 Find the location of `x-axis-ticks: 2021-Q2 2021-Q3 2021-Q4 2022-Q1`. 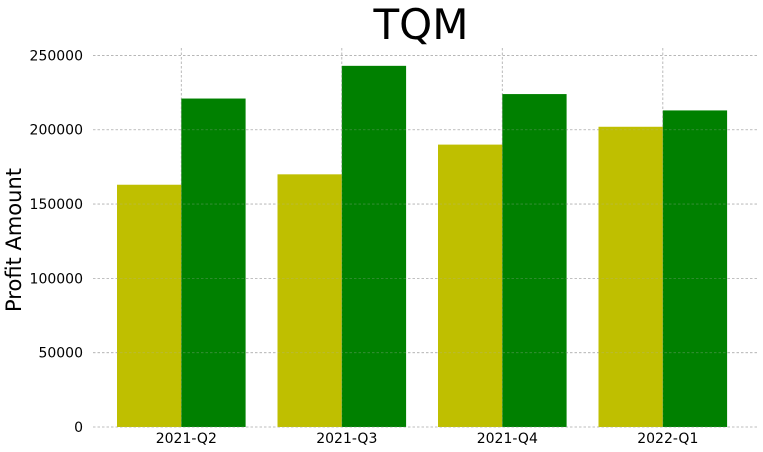

x-axis-ticks: 2021-Q2 2021-Q3 2021-Q4 2022-Q1 is located at coordinates (427, 439).